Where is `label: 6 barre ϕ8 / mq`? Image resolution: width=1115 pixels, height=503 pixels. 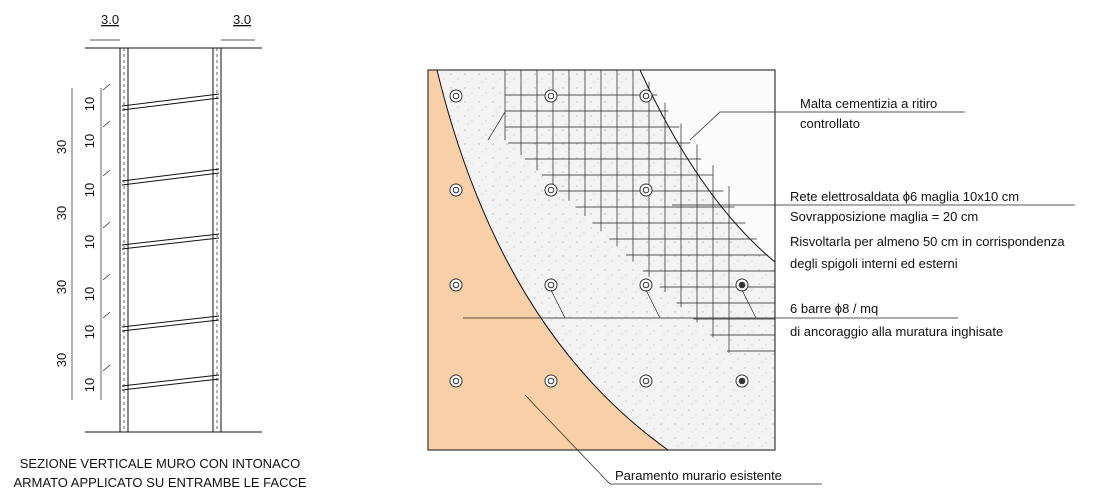 label: 6 barre ϕ8 / mq is located at coordinates (834, 308).